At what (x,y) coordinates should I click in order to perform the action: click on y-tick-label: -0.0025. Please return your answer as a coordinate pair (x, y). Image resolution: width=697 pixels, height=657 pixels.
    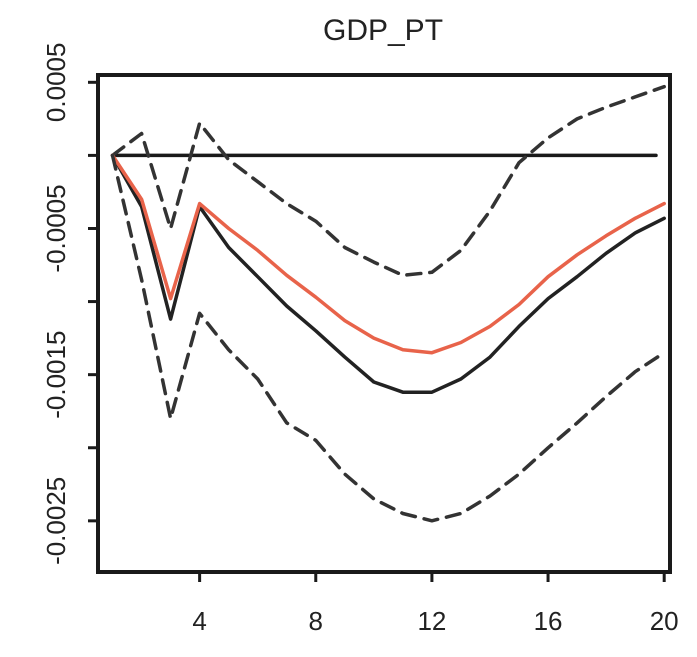
    Looking at the image, I should click on (56, 521).